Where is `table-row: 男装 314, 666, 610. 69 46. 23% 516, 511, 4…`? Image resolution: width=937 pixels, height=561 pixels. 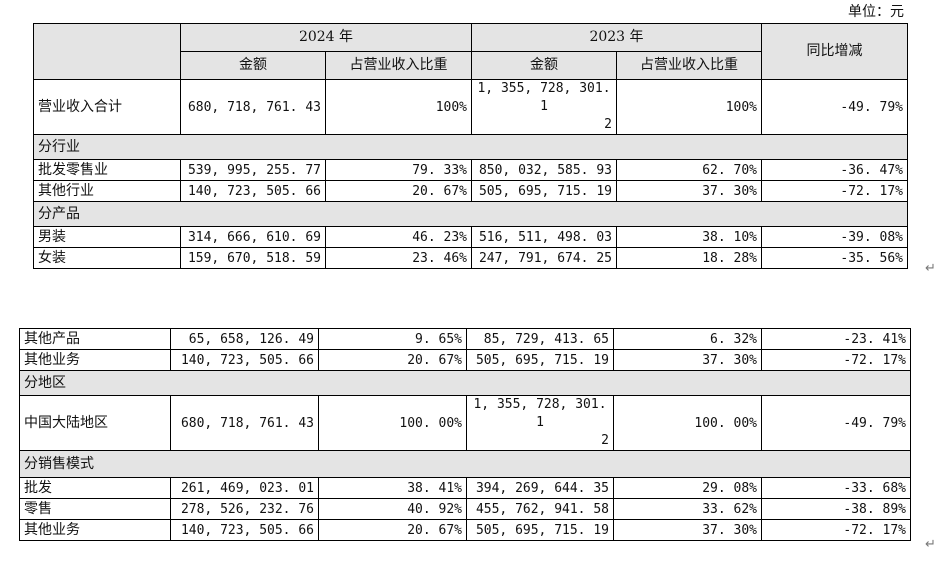 table-row: 男装 314, 666, 610. 69 46. 23% 516, 511, 4… is located at coordinates (470, 237).